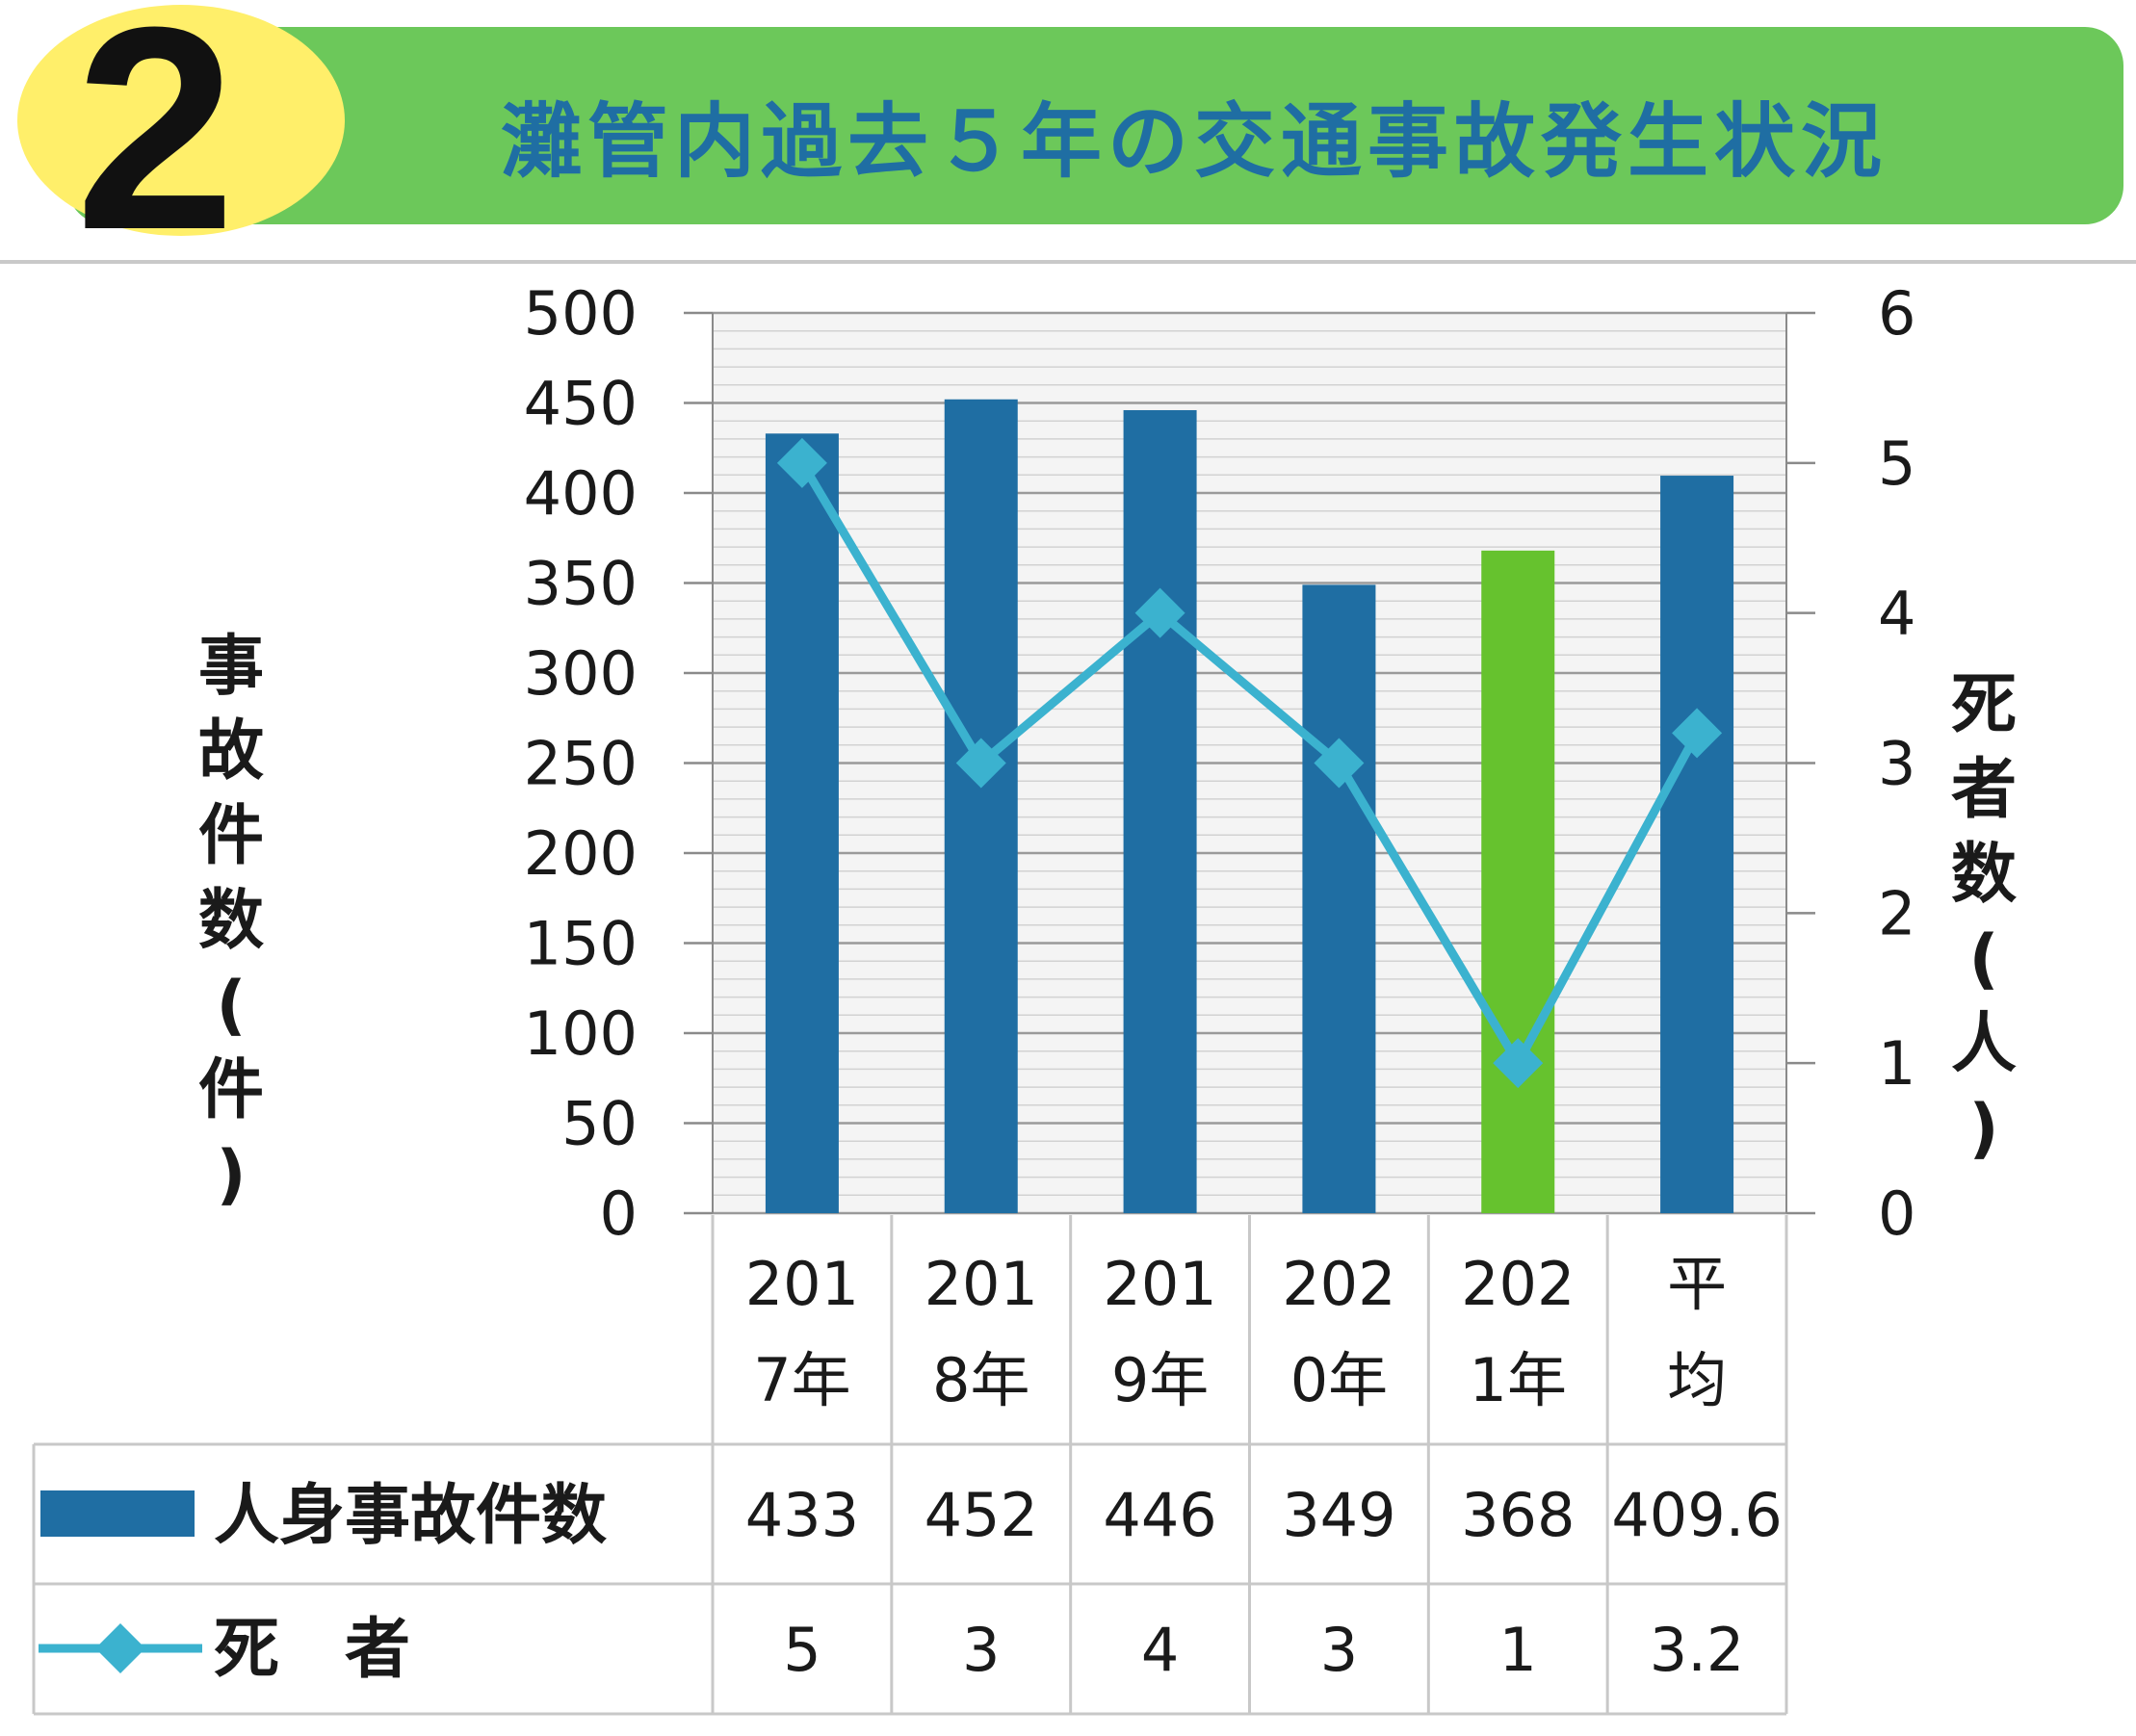  I want to click on table-cell-accidents: 368, so click(1518, 1515).